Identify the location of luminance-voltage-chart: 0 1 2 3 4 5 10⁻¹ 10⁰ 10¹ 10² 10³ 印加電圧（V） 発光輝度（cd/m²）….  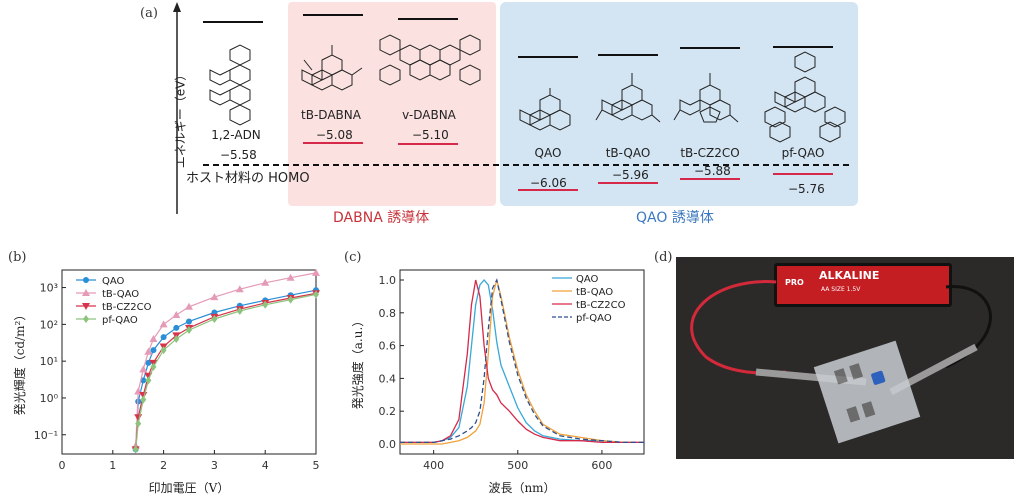
(166, 381).